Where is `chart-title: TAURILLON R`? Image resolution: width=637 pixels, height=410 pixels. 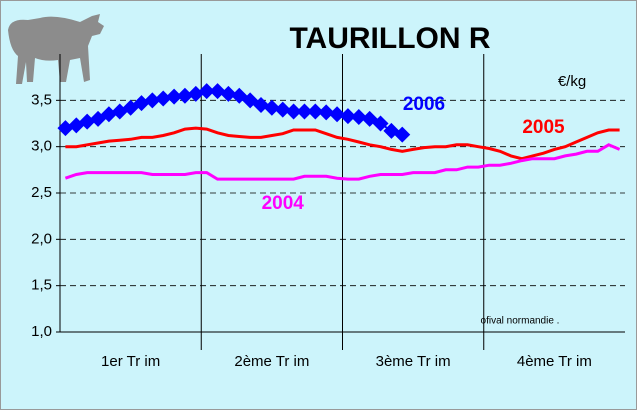 chart-title: TAURILLON R is located at coordinates (389, 38).